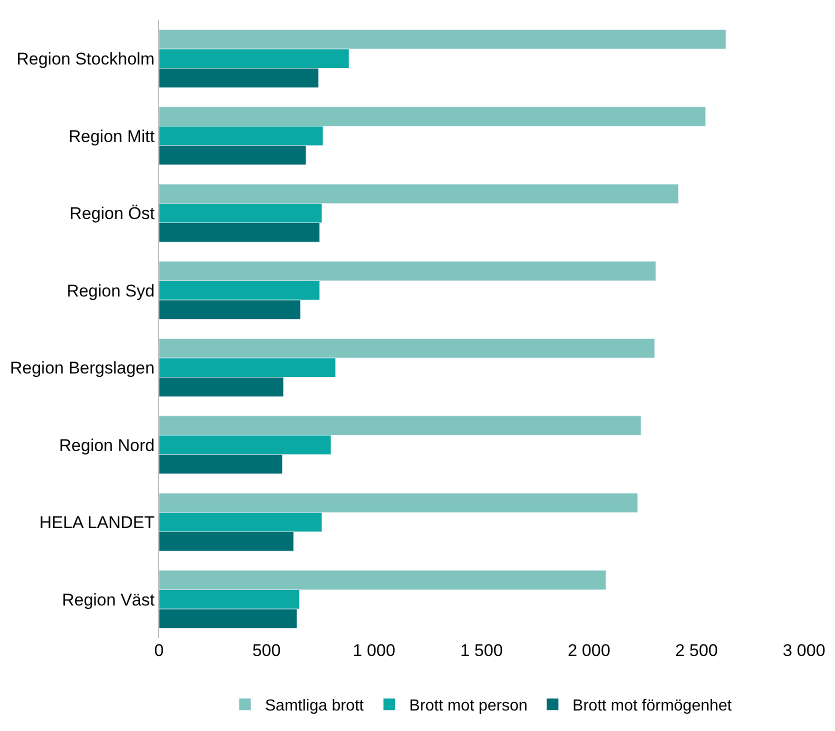 This screenshot has height=731, width=835. What do you see at coordinates (266, 650) in the screenshot?
I see `x-tick-label: 500` at bounding box center [266, 650].